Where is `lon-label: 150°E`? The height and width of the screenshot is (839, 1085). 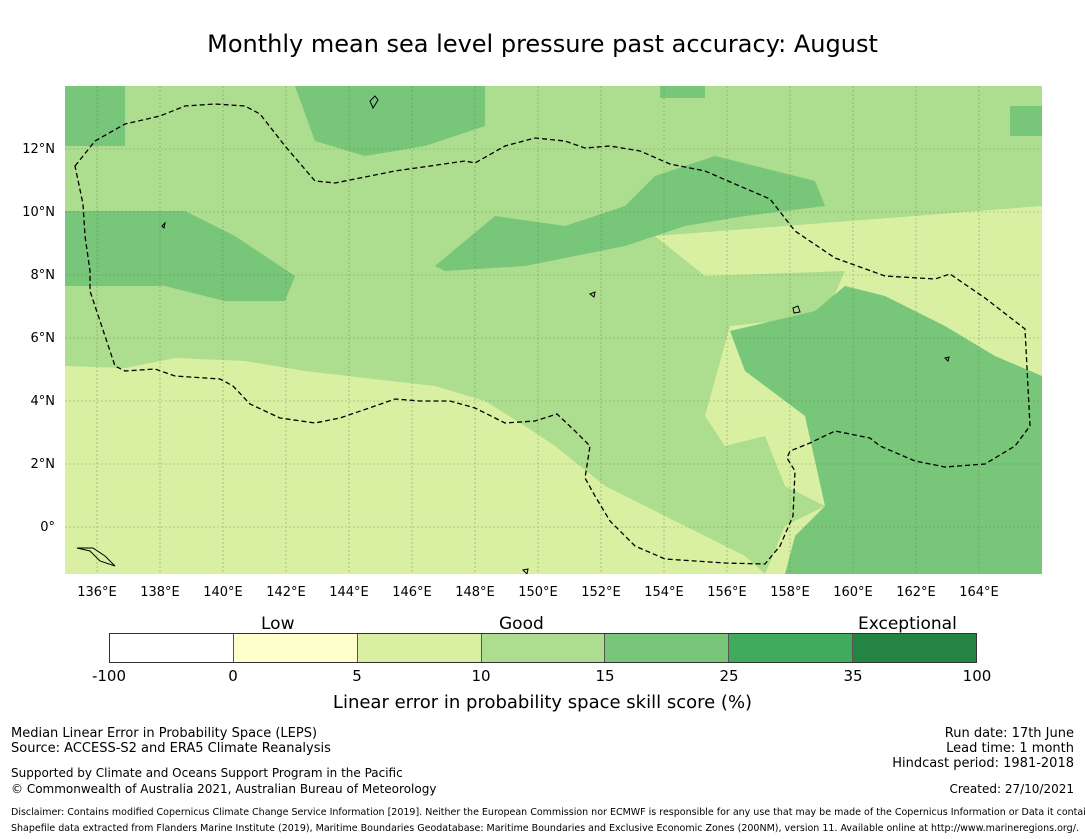
lon-label: 150°E is located at coordinates (538, 592).